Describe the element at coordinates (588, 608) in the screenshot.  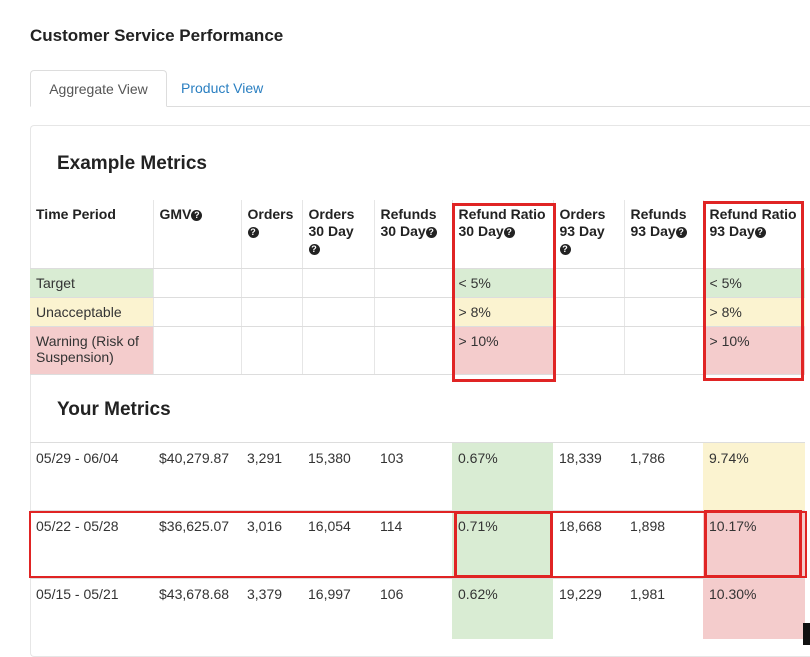
I see `orders-93: 19,229` at that location.